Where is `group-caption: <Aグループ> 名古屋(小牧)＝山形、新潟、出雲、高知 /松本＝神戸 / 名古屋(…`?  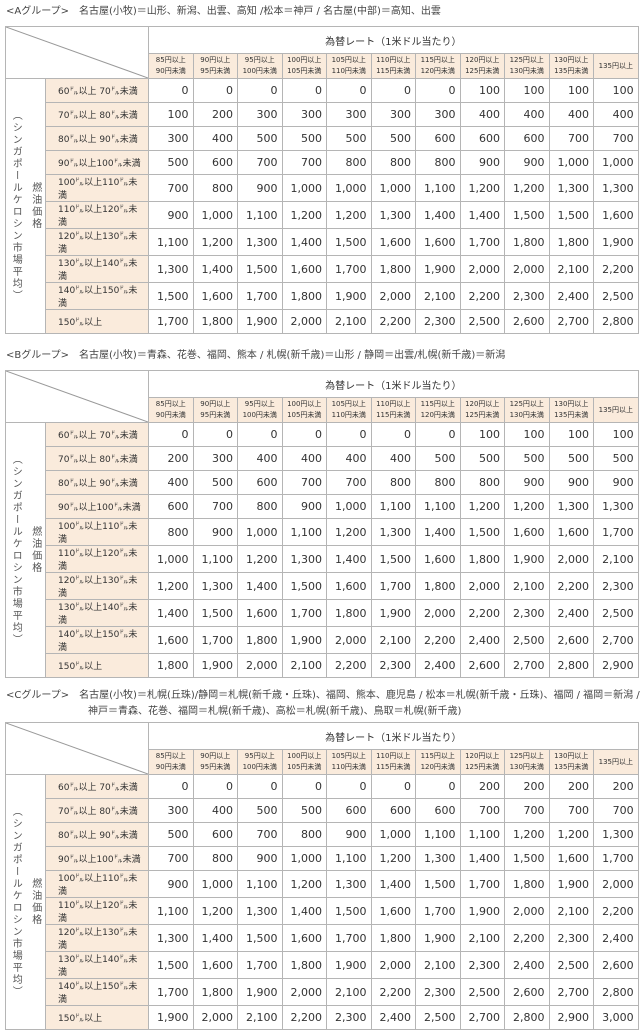 group-caption: <Aグループ> 名古屋(小牧)＝山形、新潟、出雲、高知 /松本＝神戸 / 名古屋(… is located at coordinates (320, 12).